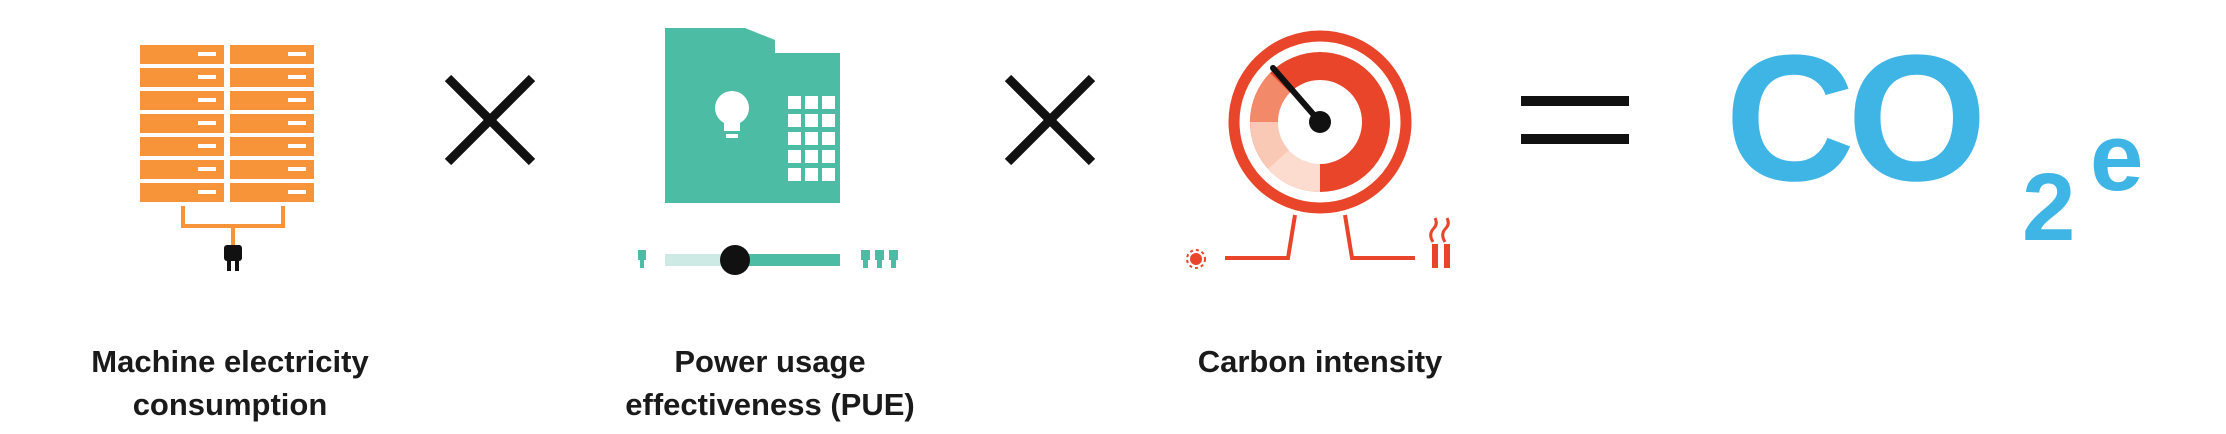 The image size is (2226, 434). What do you see at coordinates (230, 383) in the screenshot?
I see `machine-electricity-label: Machine electricity consumption` at bounding box center [230, 383].